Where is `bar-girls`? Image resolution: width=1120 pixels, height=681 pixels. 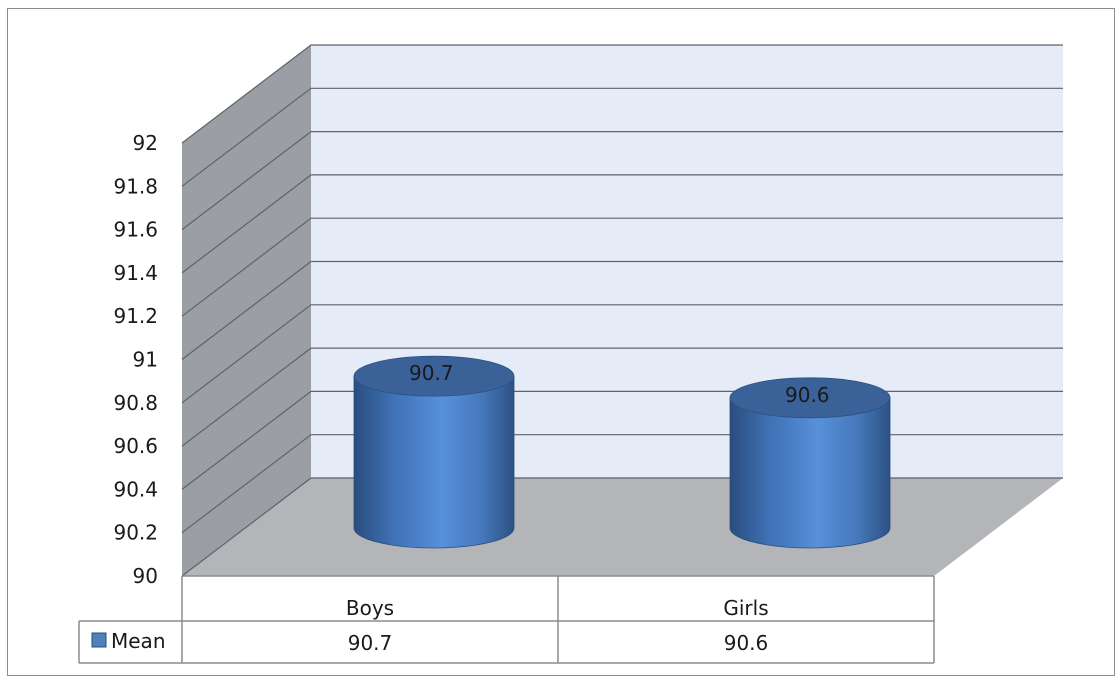
bar-girls is located at coordinates (810, 463).